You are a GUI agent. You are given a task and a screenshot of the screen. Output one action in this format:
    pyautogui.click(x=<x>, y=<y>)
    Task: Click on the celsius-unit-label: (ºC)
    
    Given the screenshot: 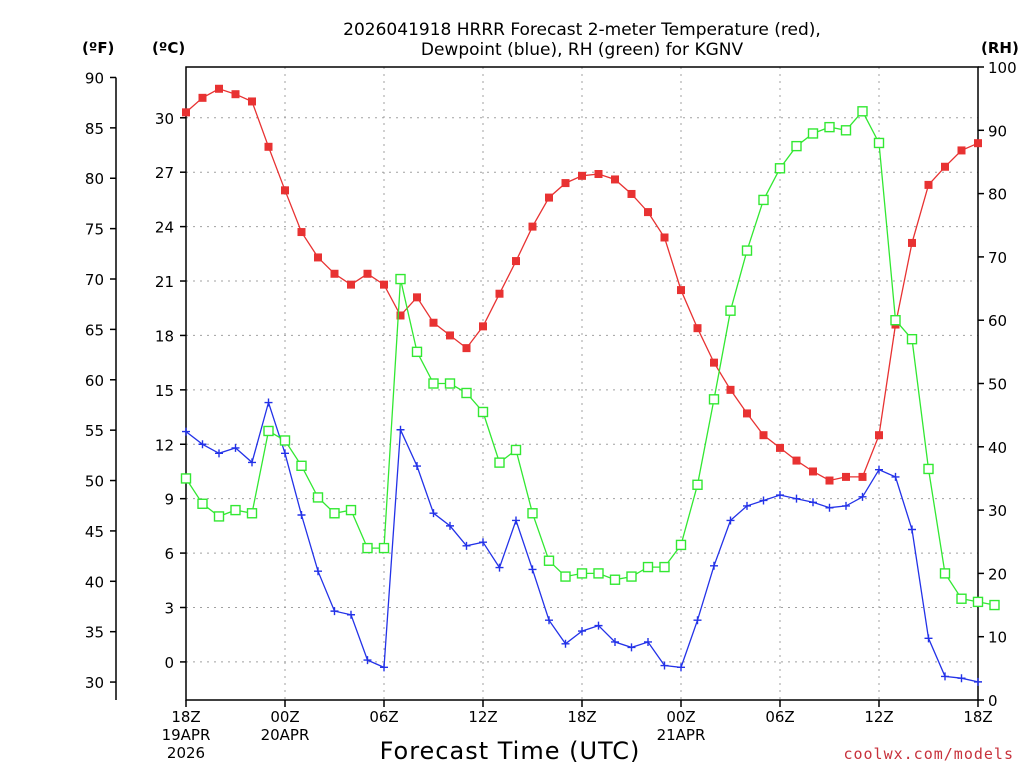 What is the action you would take?
    pyautogui.click(x=168, y=48)
    